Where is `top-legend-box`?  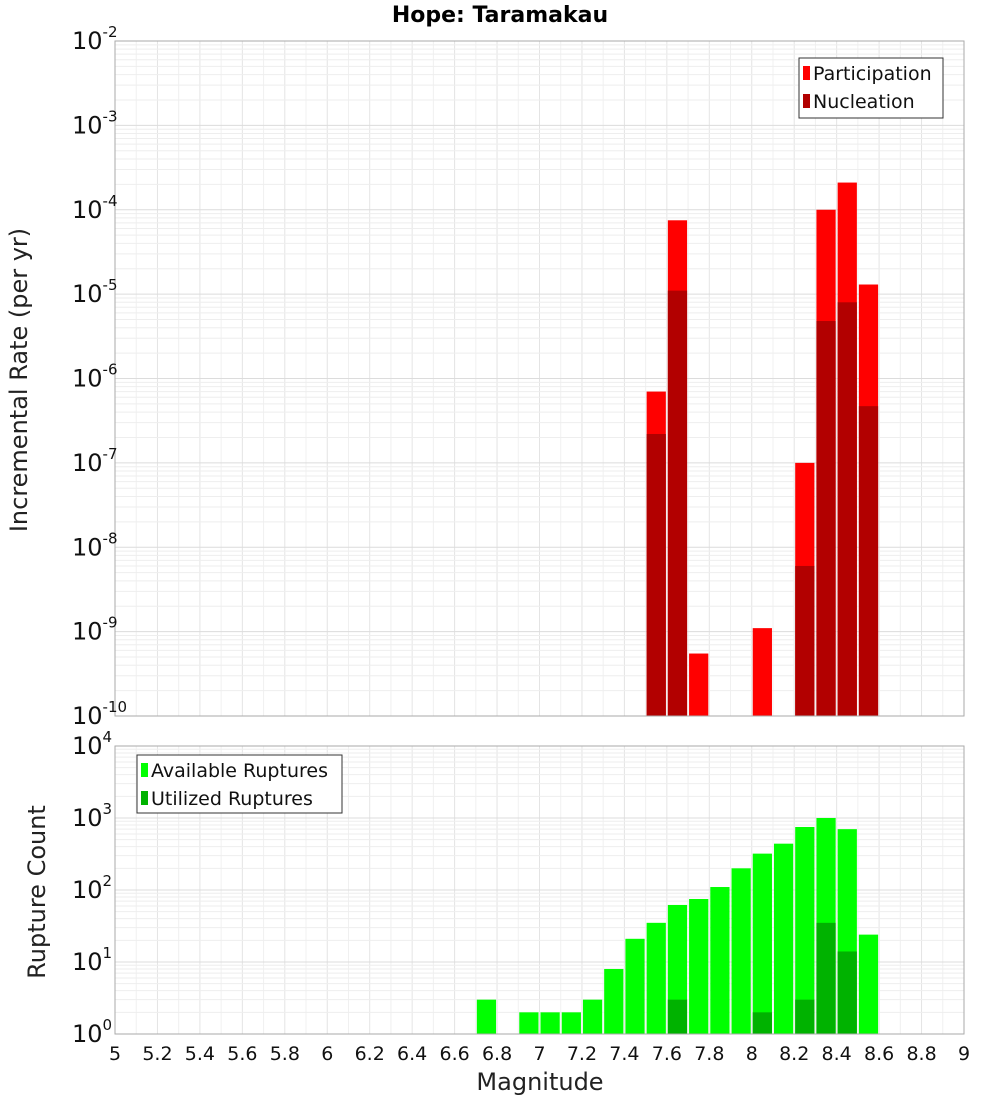
top-legend-box is located at coordinates (871, 88).